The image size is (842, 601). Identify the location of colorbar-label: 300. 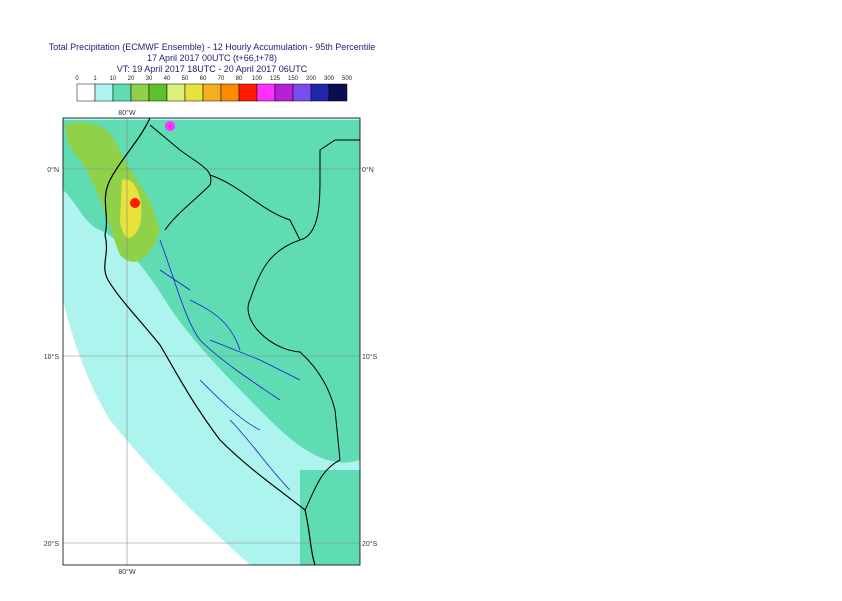
(329, 79).